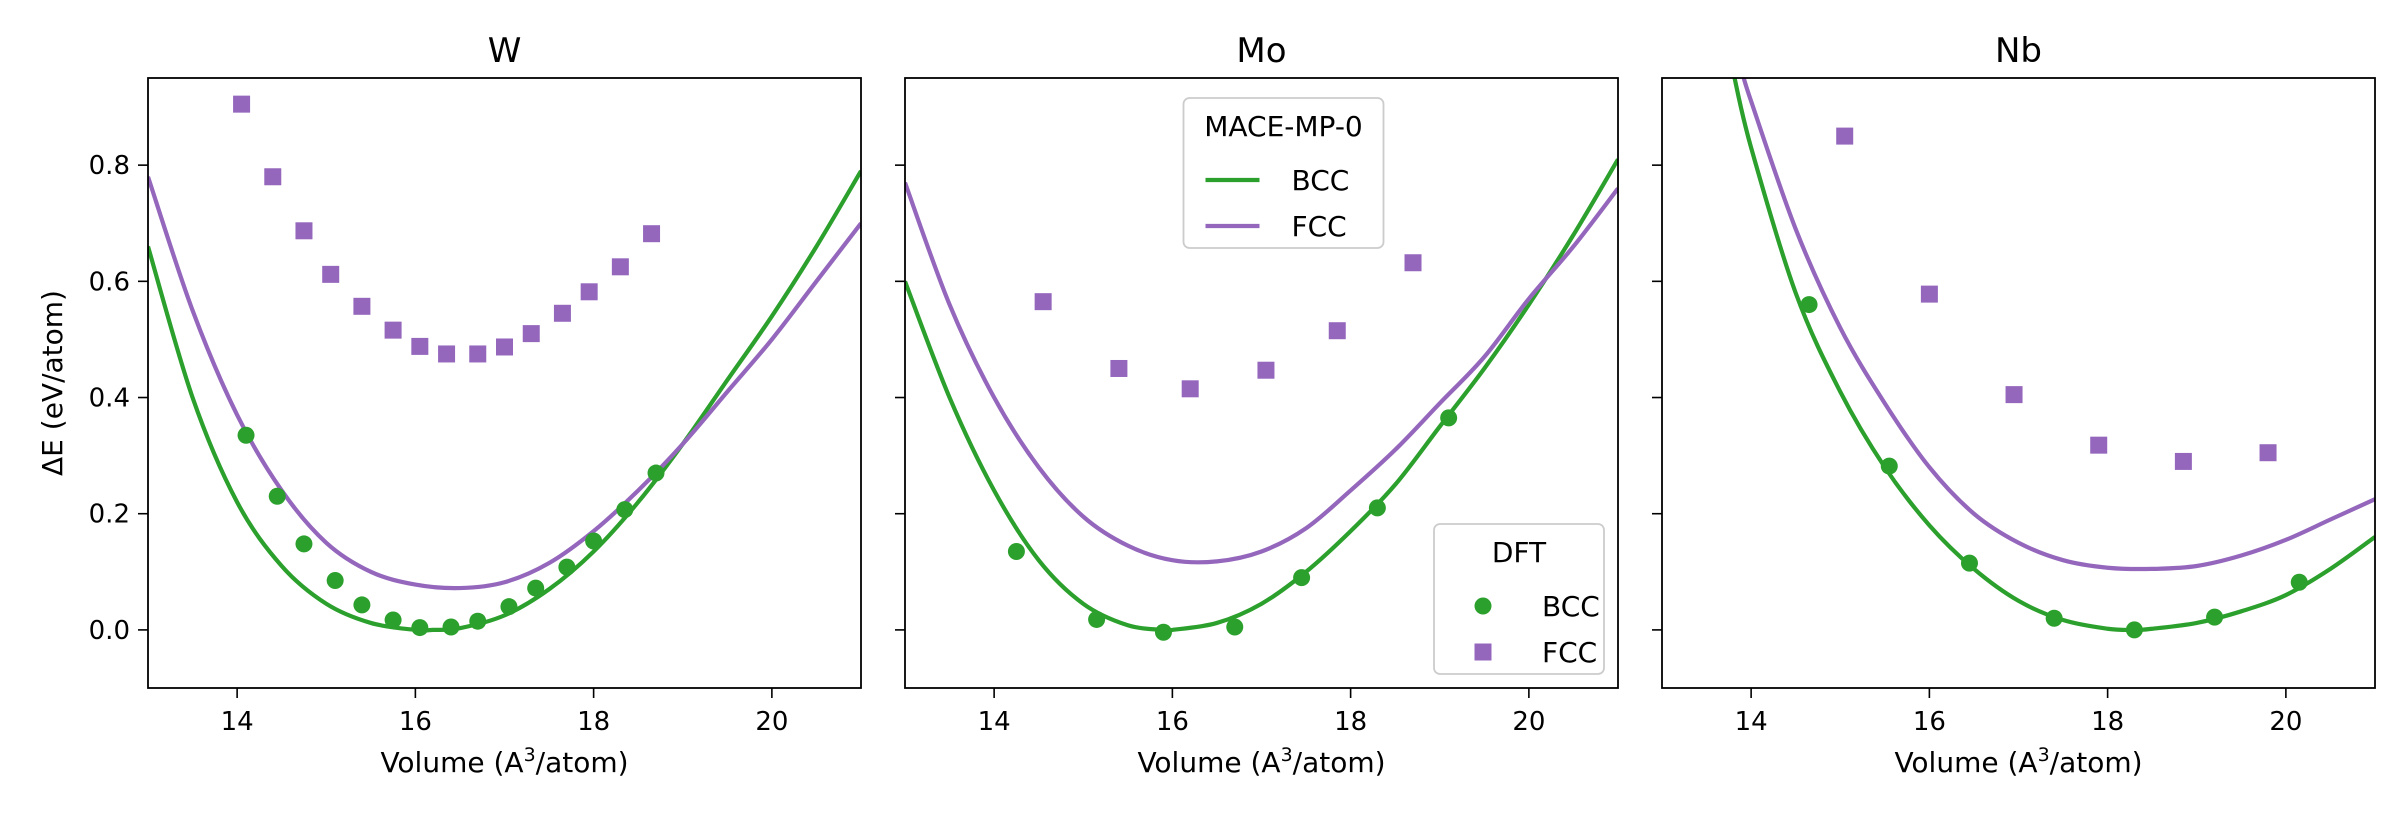  Describe the element at coordinates (109, 399) in the screenshot. I see `y-tick-label: 0.4` at that location.